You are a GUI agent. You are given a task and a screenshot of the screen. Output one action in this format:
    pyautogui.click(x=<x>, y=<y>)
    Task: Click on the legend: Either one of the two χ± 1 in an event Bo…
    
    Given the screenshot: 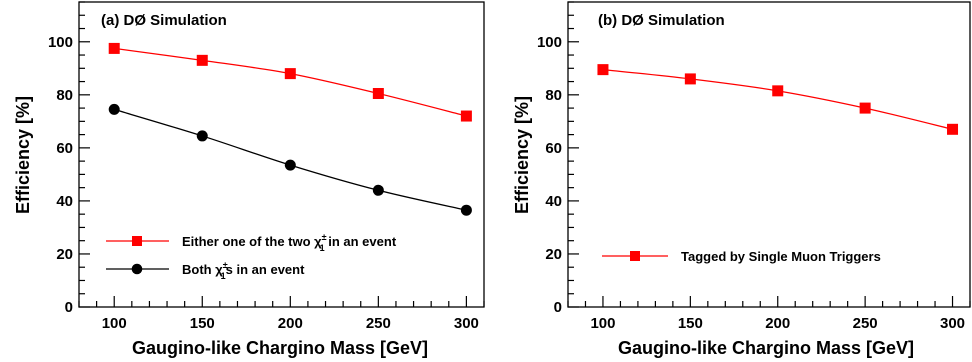 What is the action you would take?
    pyautogui.click(x=251, y=256)
    